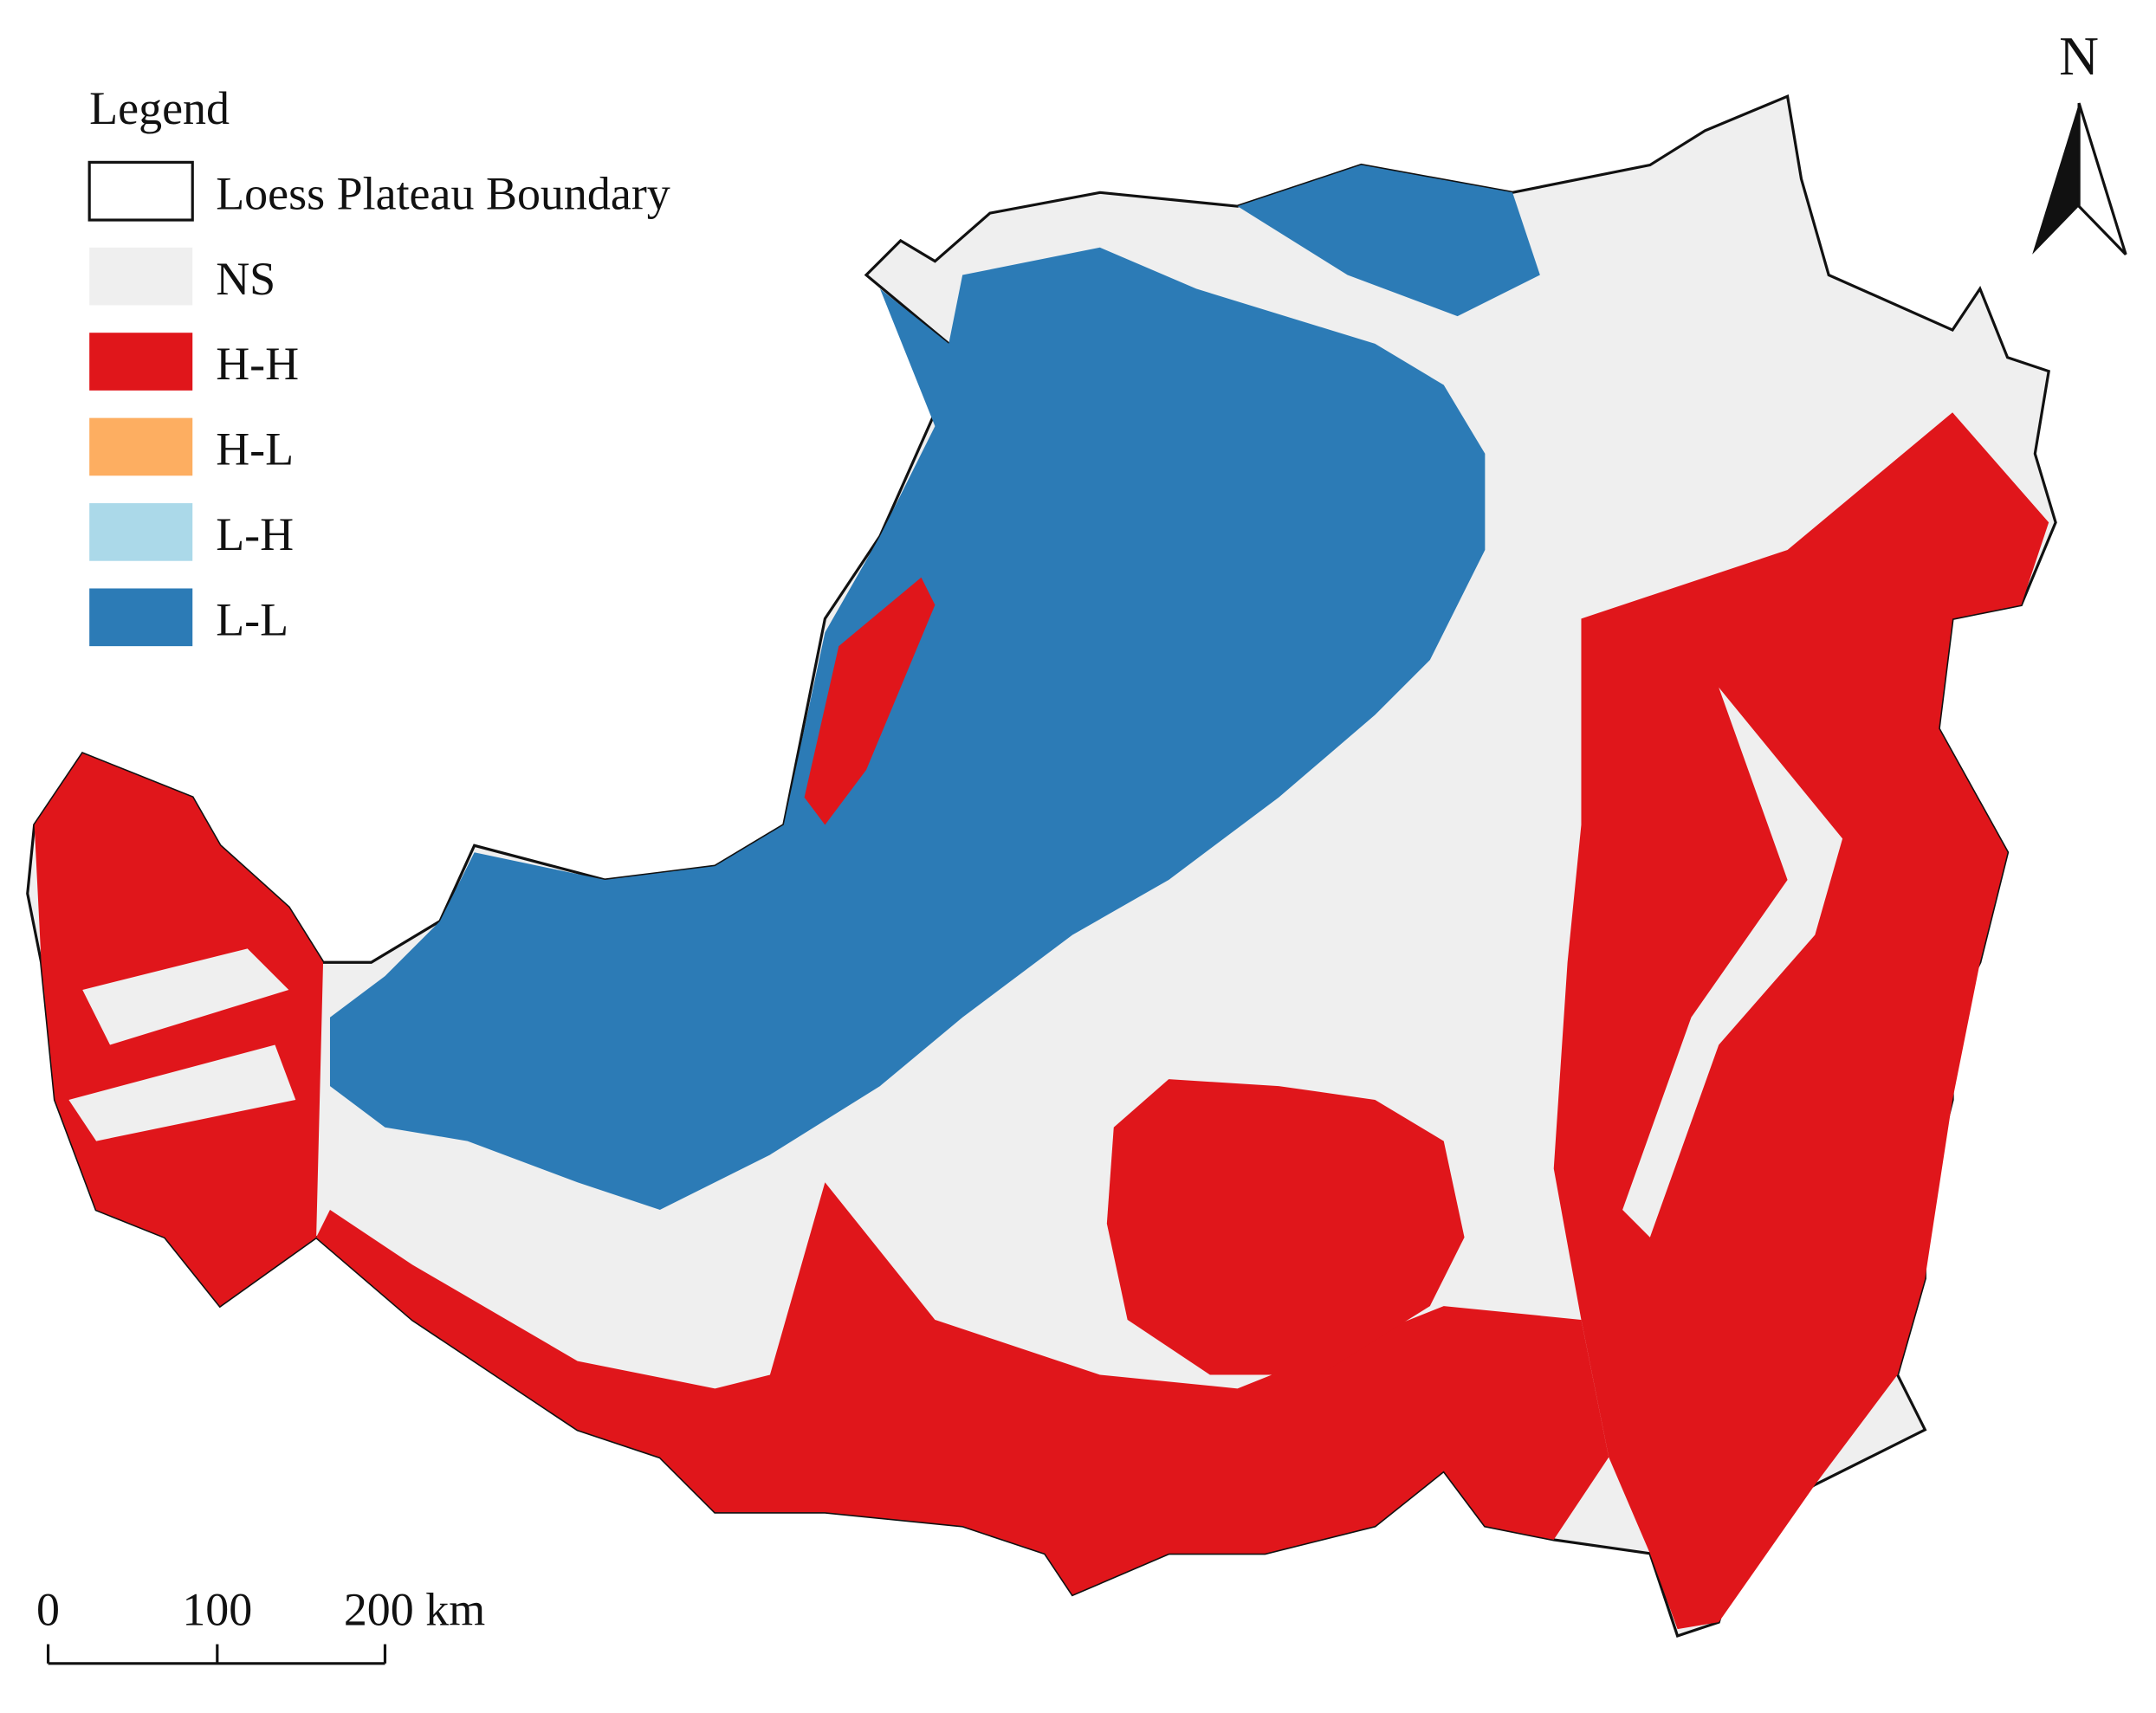 The image size is (2156, 1713). What do you see at coordinates (443, 193) in the screenshot?
I see `legend-label: Loess Plateau Boundary` at bounding box center [443, 193].